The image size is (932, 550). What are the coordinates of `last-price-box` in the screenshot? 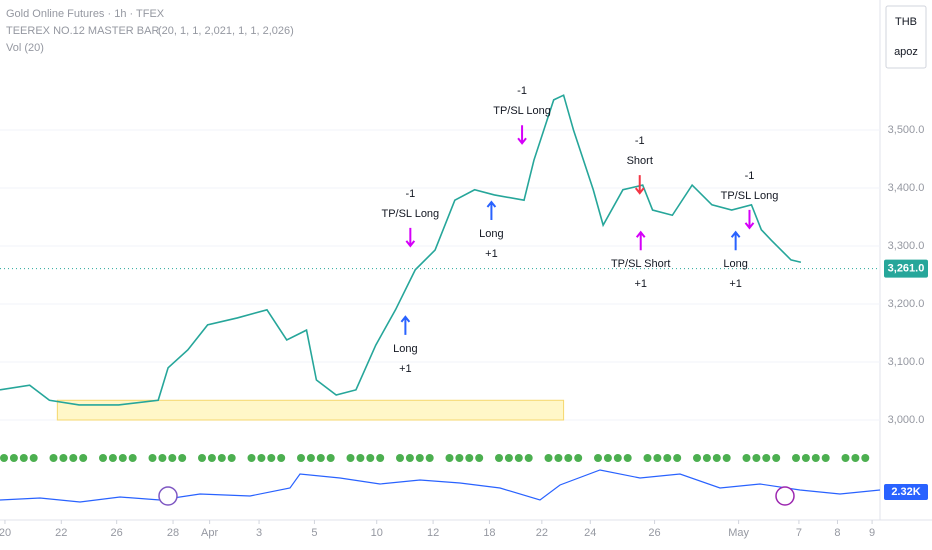 It's located at (906, 268).